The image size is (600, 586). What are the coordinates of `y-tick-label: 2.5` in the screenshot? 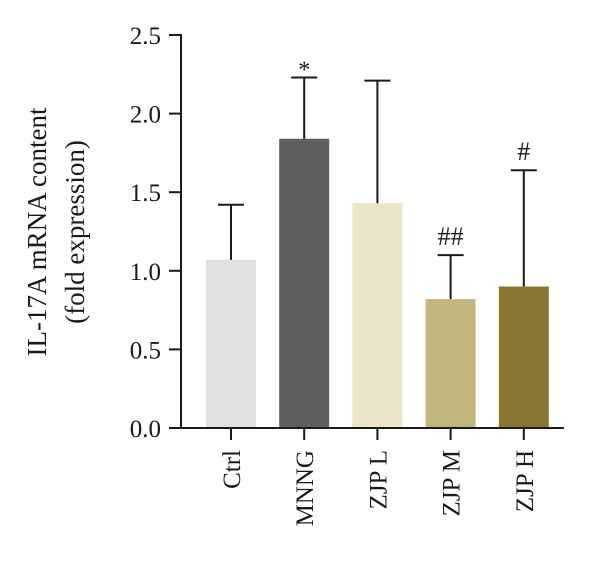 It's located at (145, 36).